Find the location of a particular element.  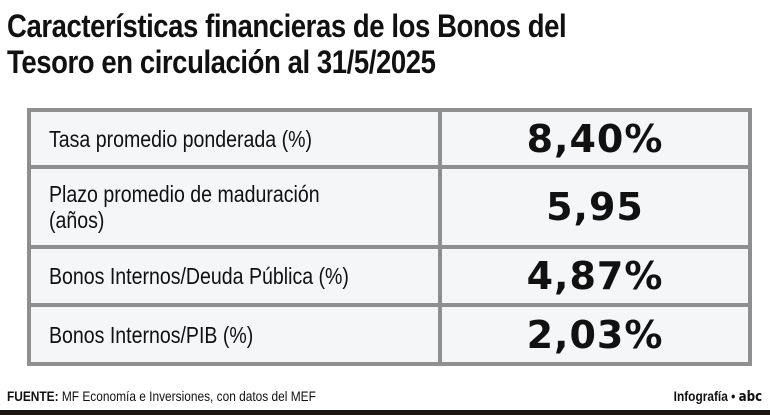

table-row: Bonos Internos/PIB (%) 2,03% is located at coordinates (389, 334).